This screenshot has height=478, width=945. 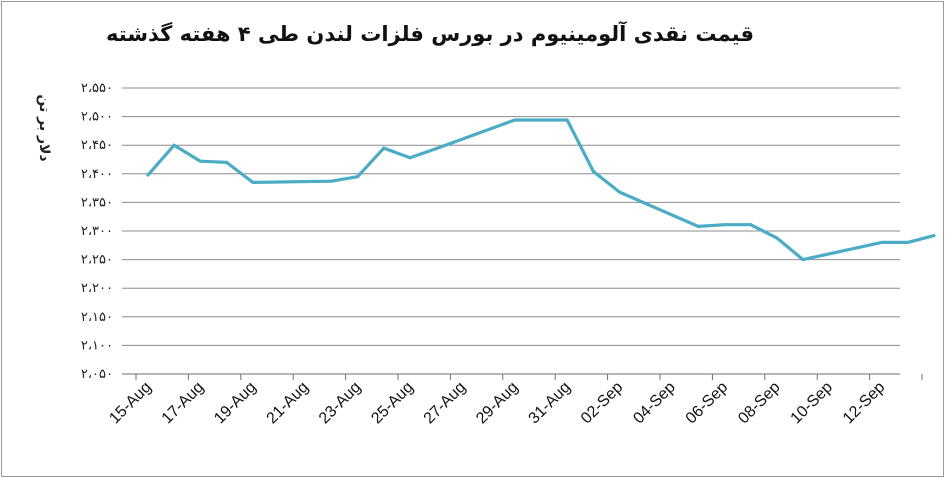 What do you see at coordinates (707, 403) in the screenshot?
I see `x-tick-label: 06-Sep` at bounding box center [707, 403].